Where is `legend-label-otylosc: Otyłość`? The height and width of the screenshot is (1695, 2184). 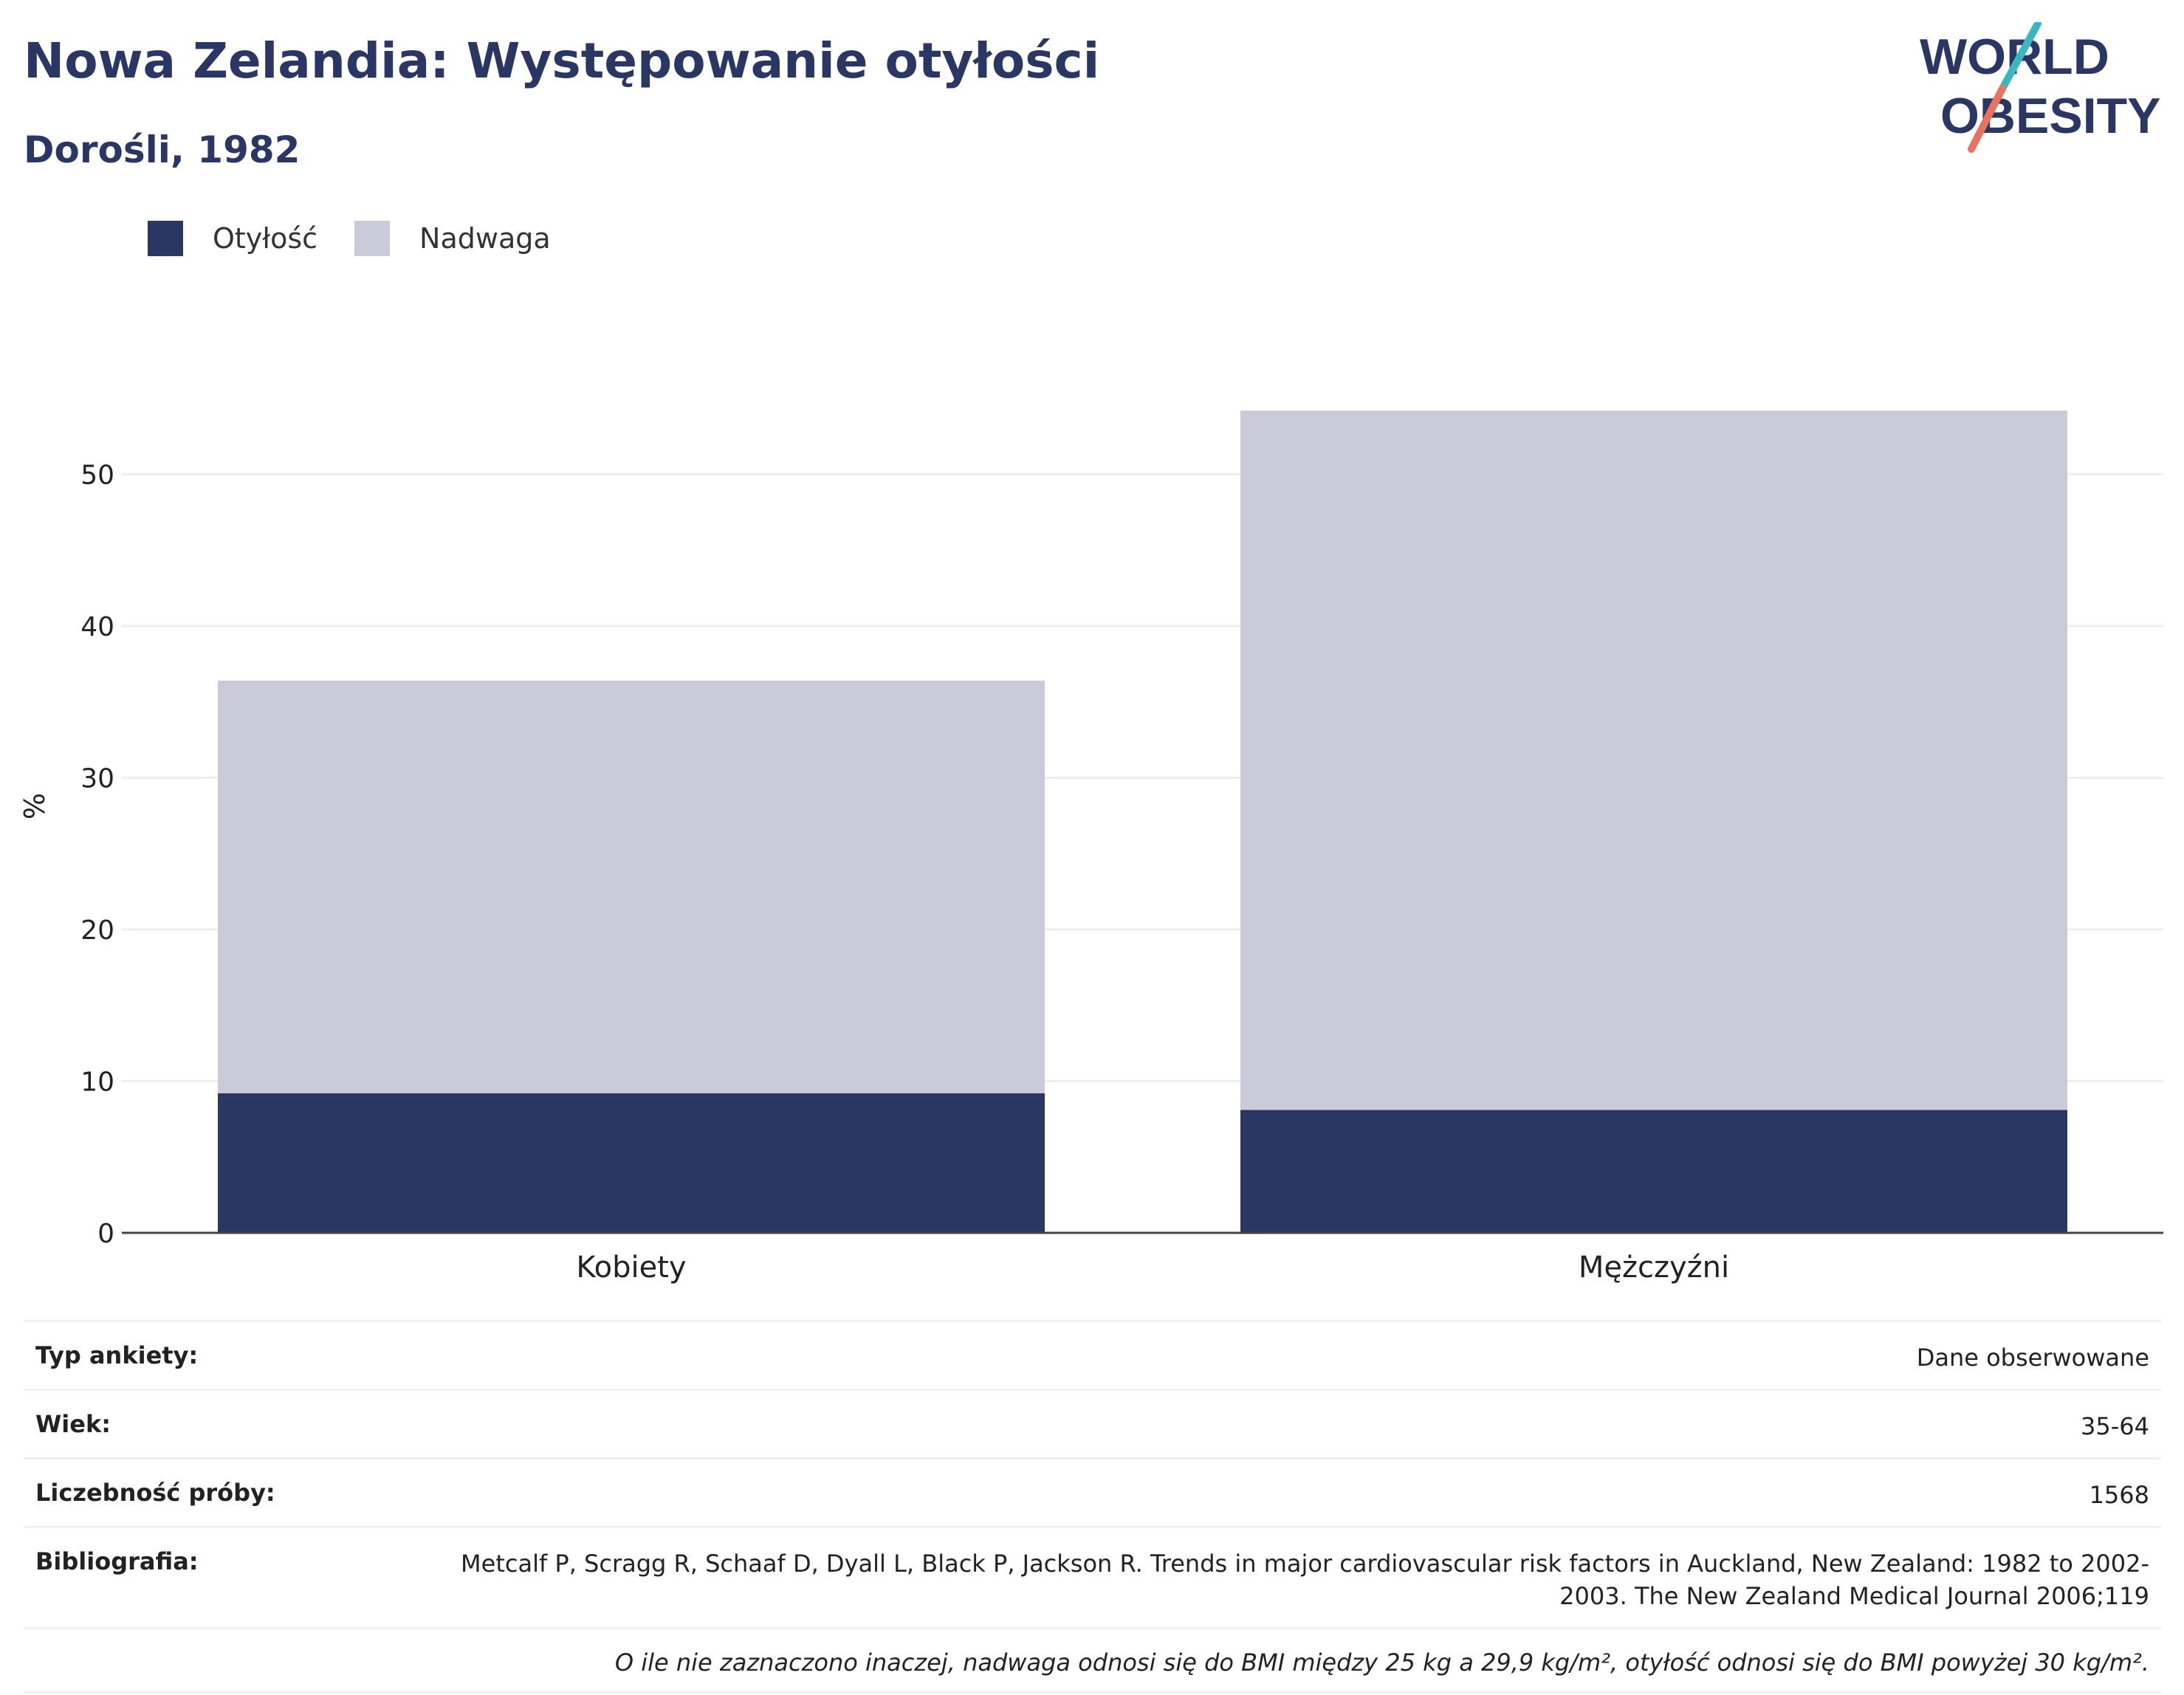 legend-label-otylosc: Otyłość is located at coordinates (266, 238).